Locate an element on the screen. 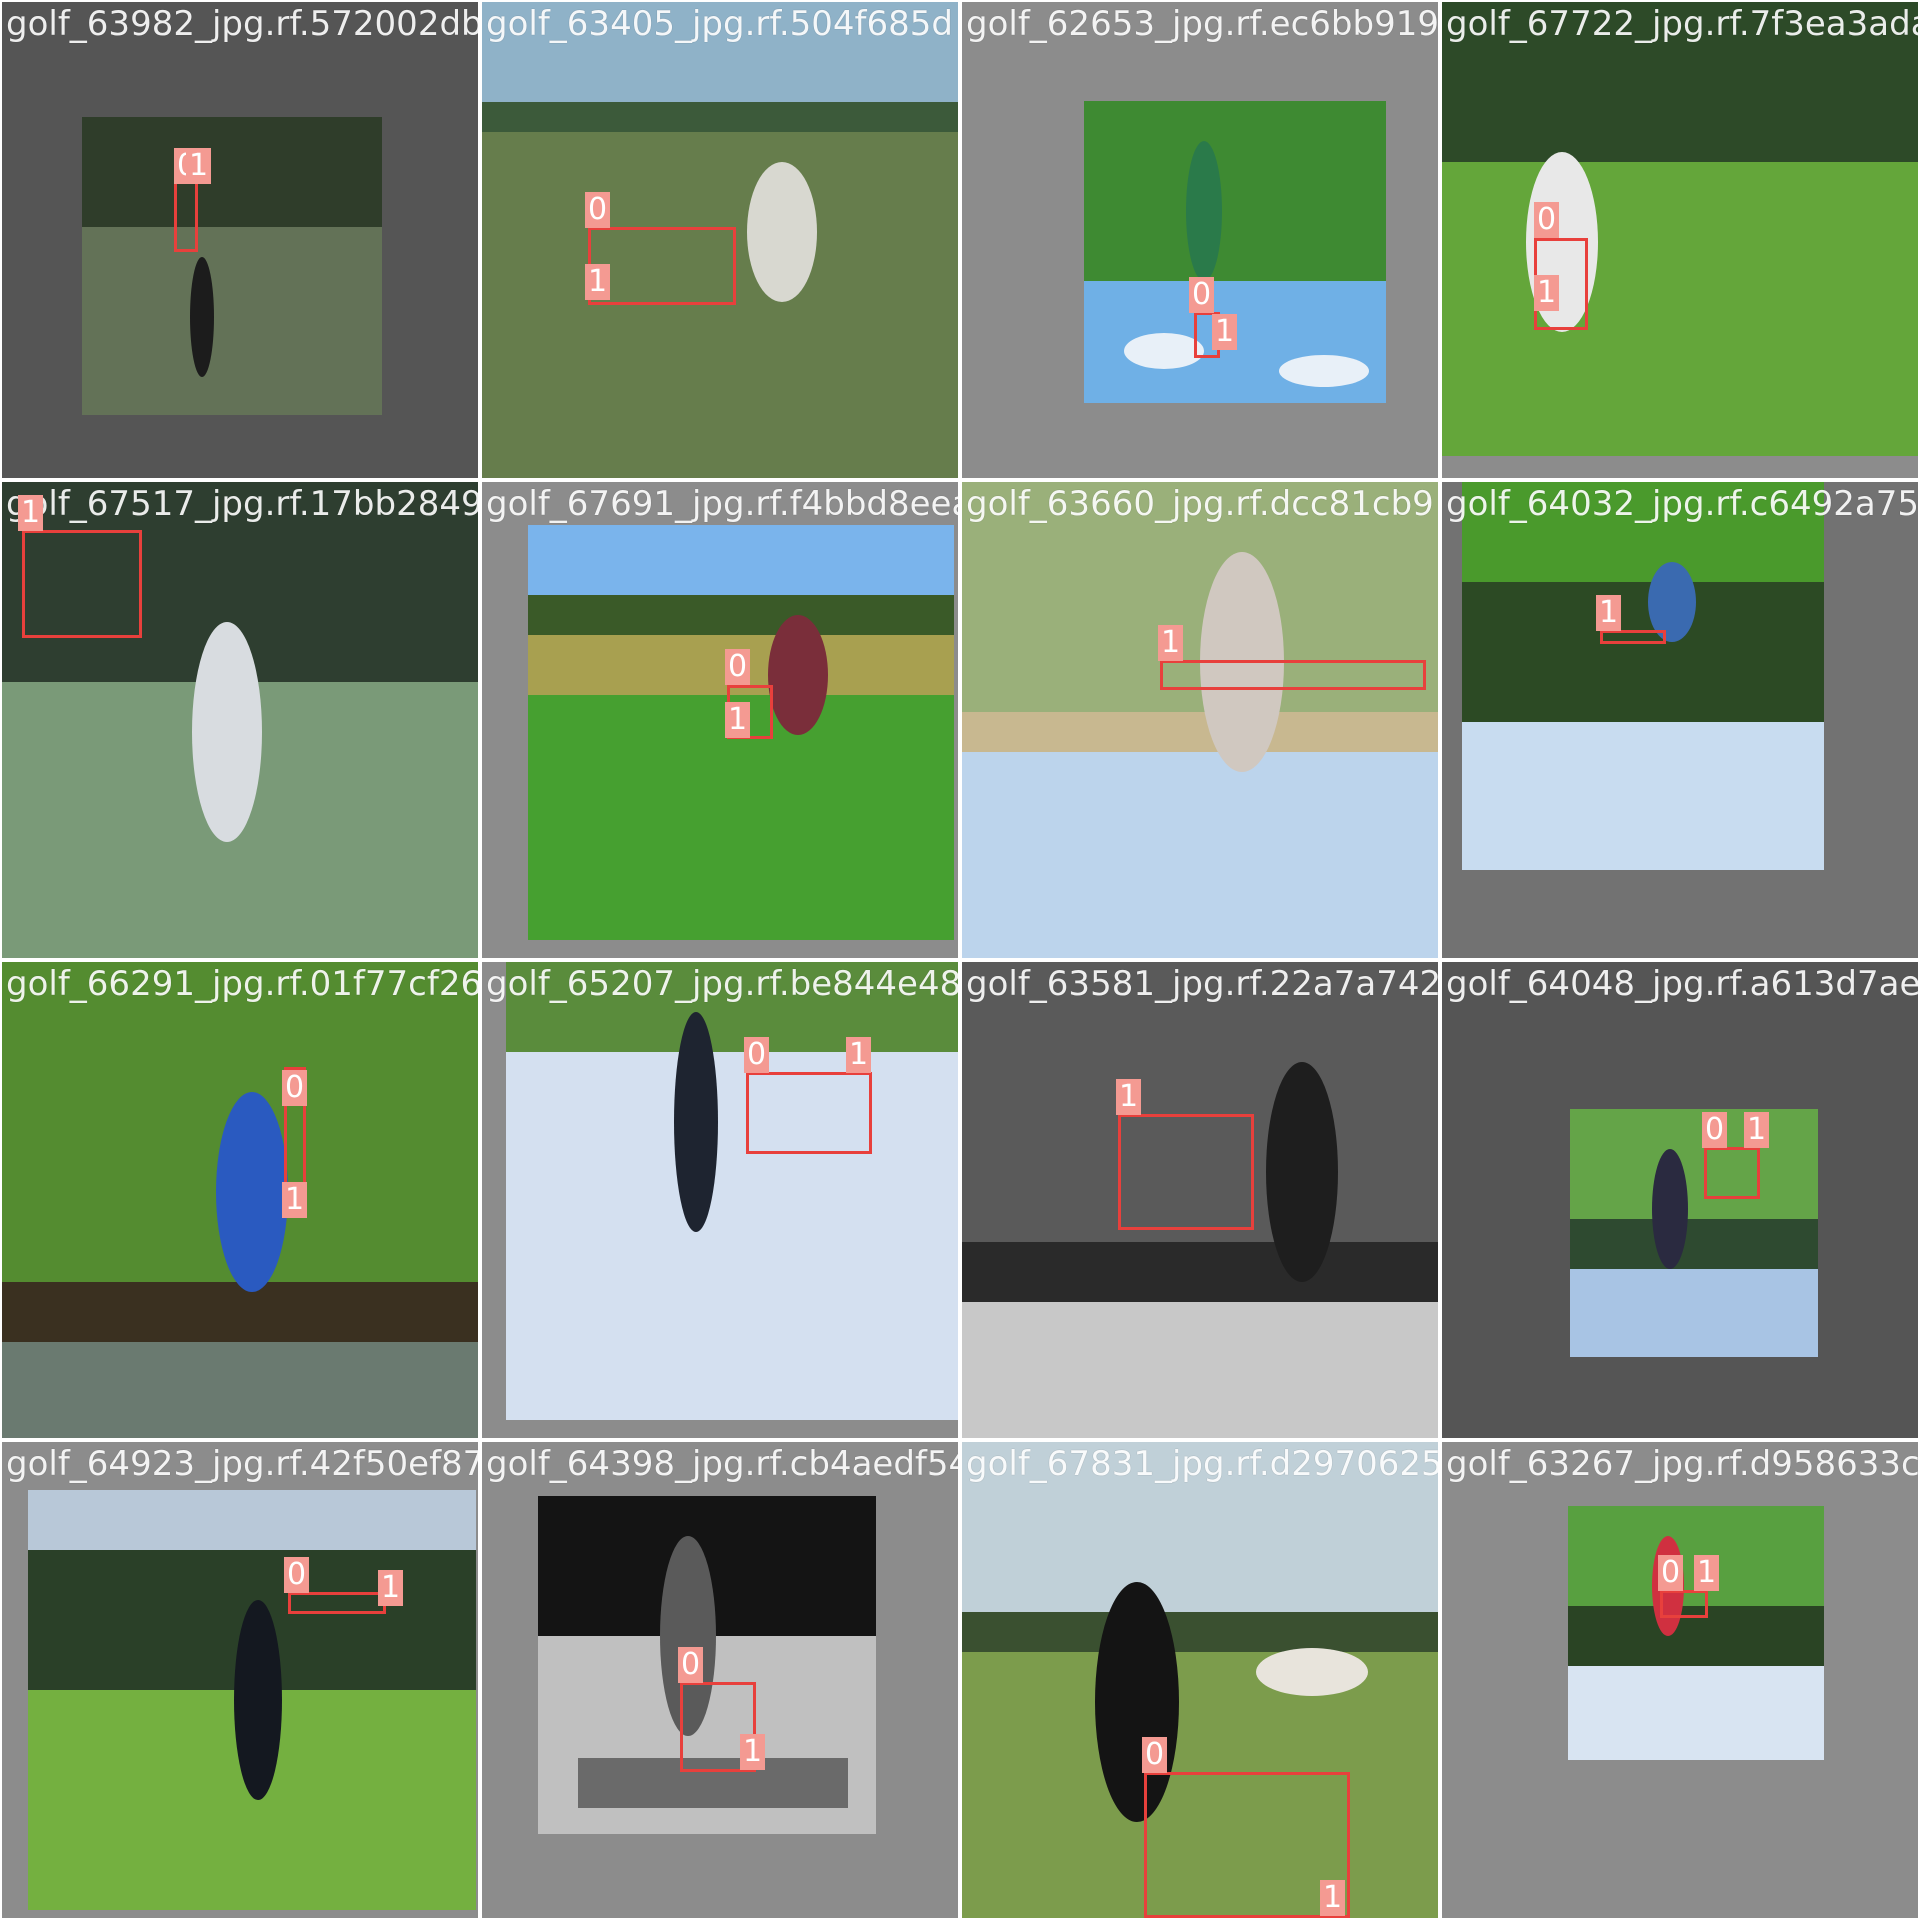 The height and width of the screenshot is (1920, 1920). tile-14: golf_64398_jpg.rf.cb4aedf54 0 1 is located at coordinates (720, 1680).